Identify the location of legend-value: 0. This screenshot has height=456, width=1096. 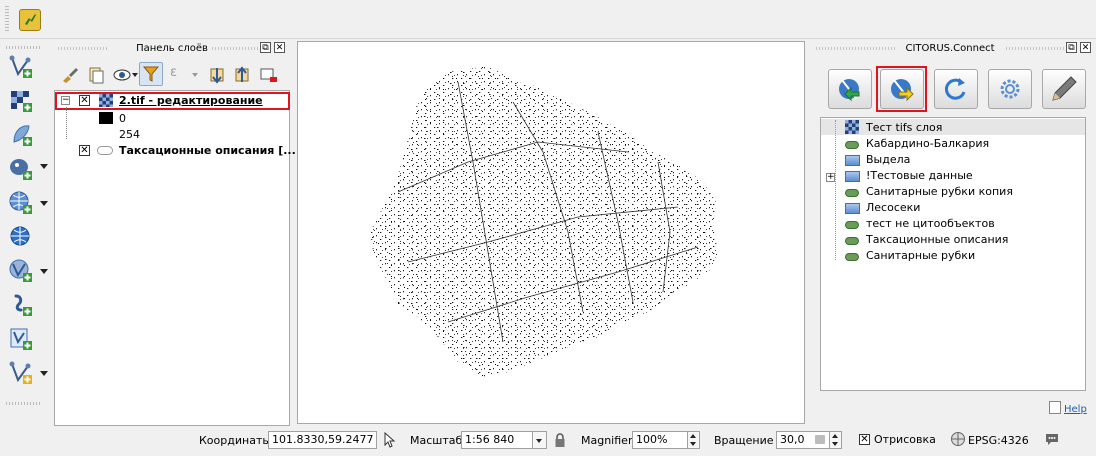
(122, 118).